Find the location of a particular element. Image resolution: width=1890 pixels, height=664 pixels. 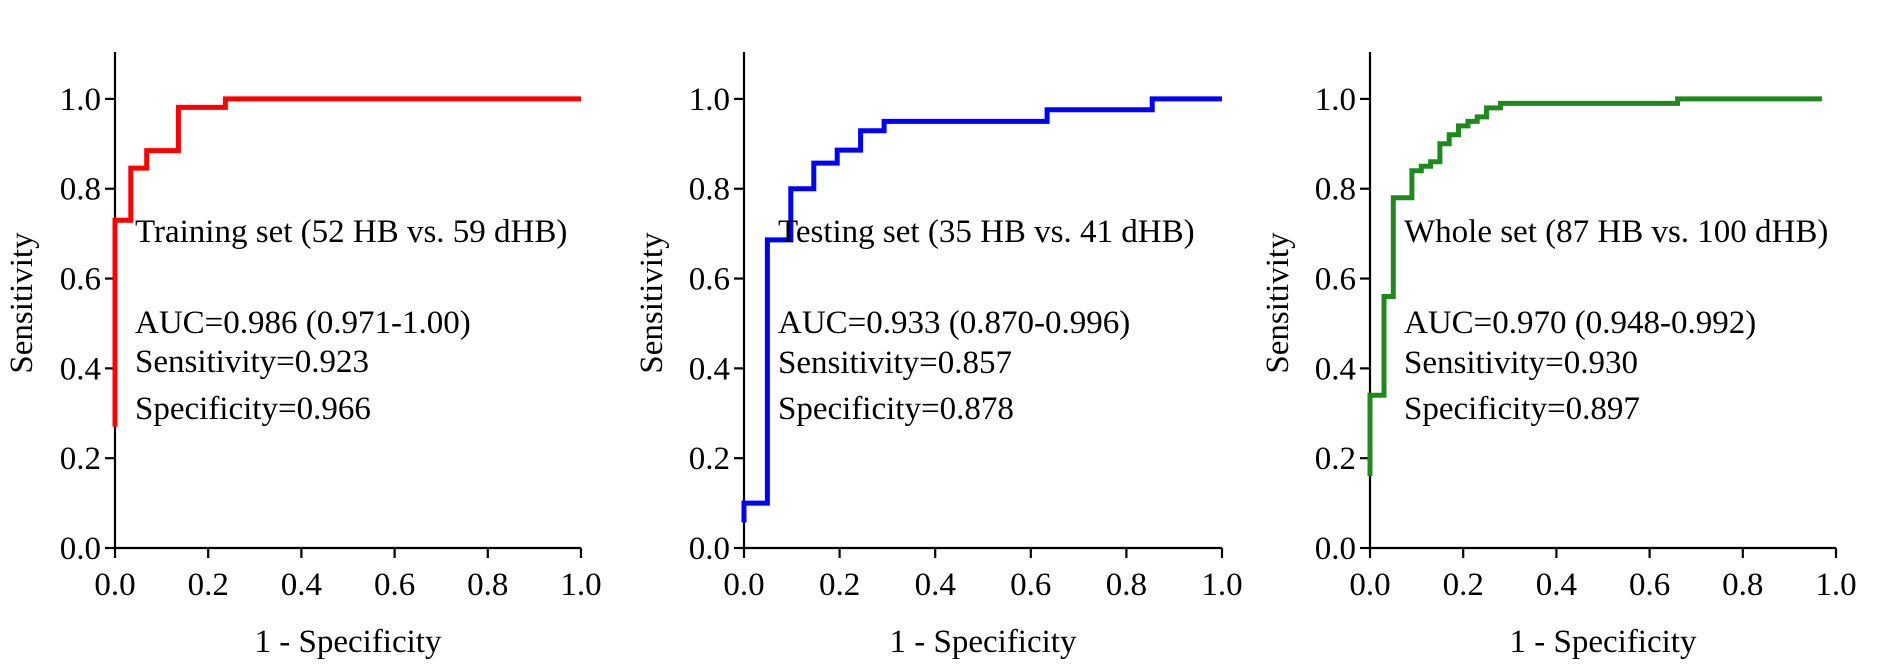

annotation-text: Sensitivity=0.857 is located at coordinates (895, 363).